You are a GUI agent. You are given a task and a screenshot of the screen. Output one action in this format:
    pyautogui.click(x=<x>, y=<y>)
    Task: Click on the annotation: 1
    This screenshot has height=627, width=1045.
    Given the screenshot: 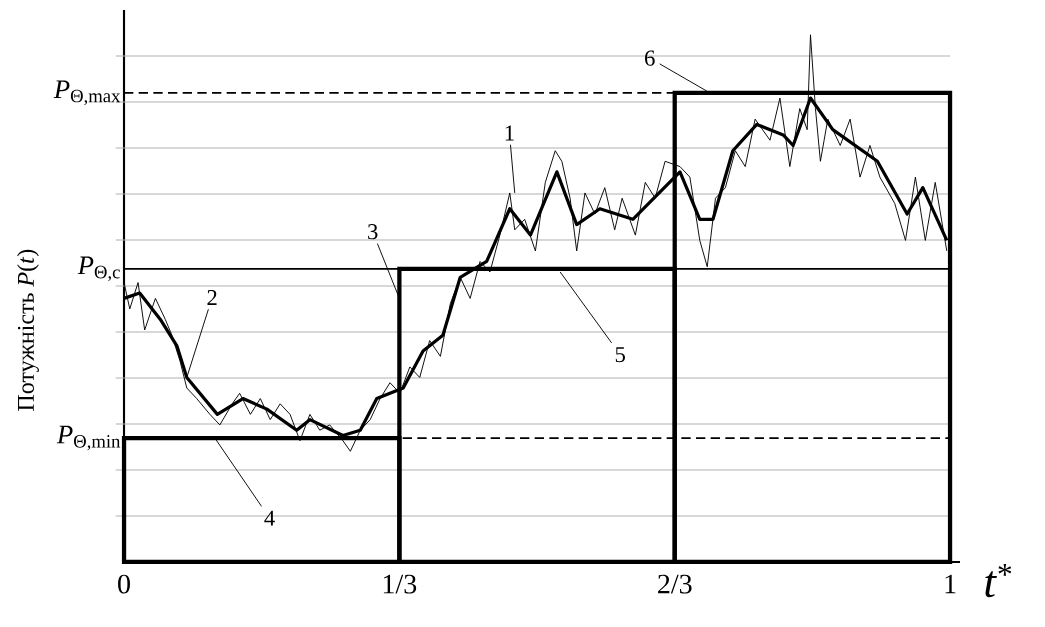 What is the action you would take?
    pyautogui.click(x=509, y=133)
    